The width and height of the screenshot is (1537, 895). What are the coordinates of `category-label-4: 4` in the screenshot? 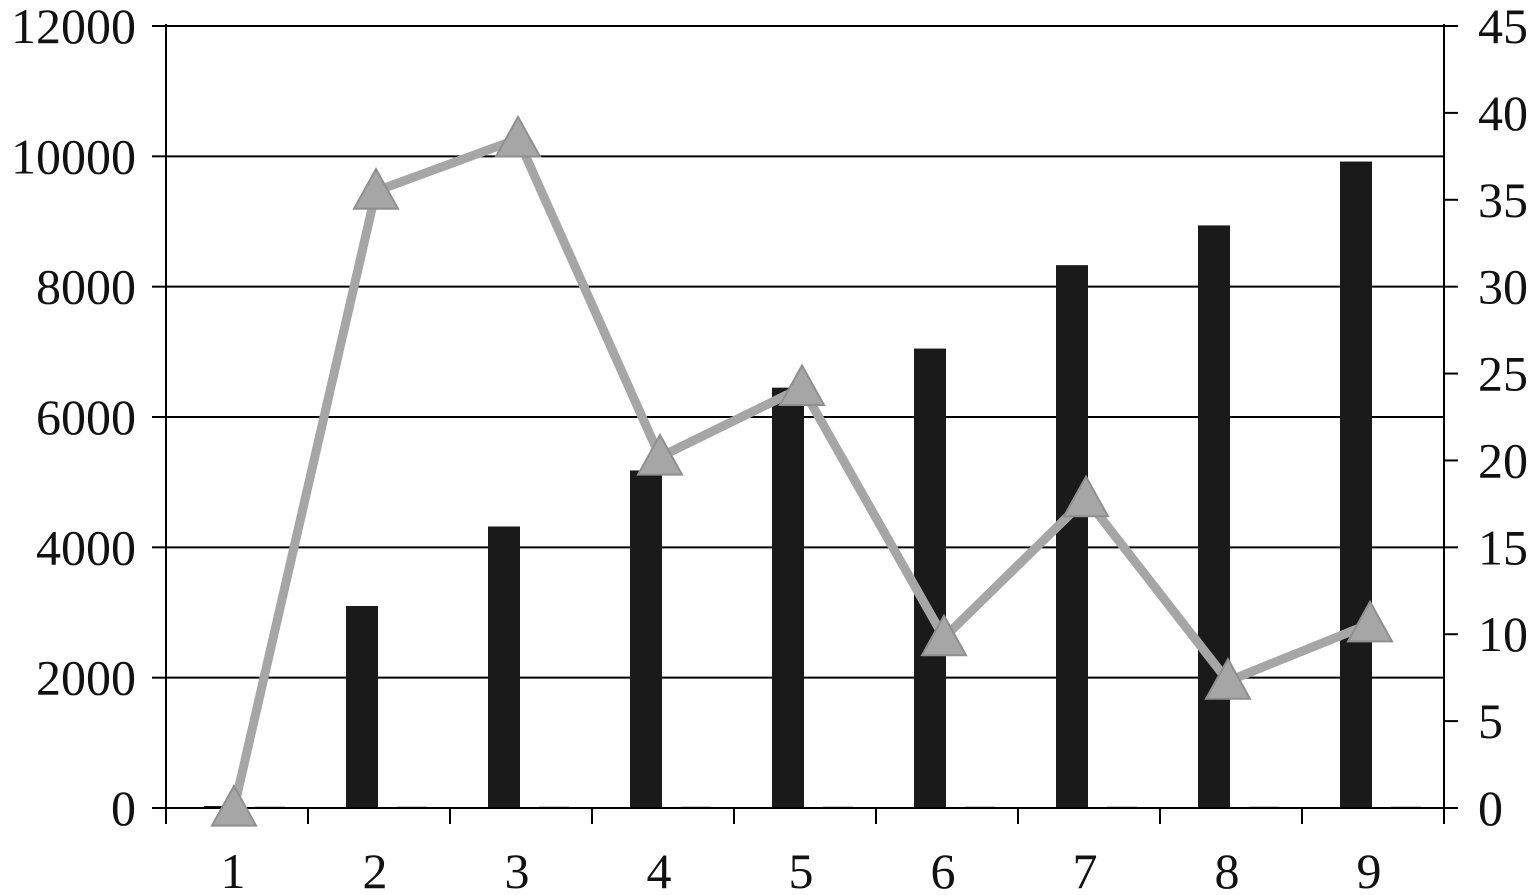 It's located at (659, 866).